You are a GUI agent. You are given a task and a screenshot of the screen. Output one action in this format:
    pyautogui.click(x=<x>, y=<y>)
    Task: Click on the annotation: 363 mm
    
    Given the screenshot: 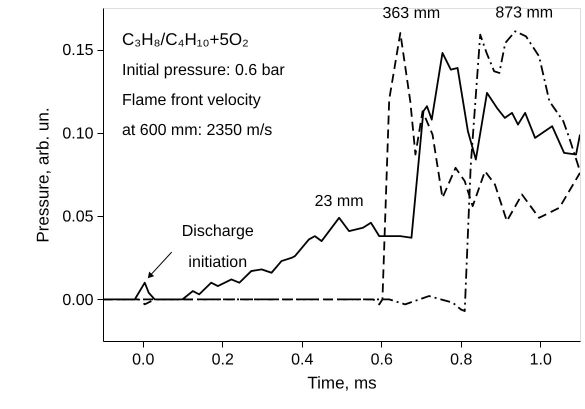 What is the action you would take?
    pyautogui.click(x=411, y=13)
    